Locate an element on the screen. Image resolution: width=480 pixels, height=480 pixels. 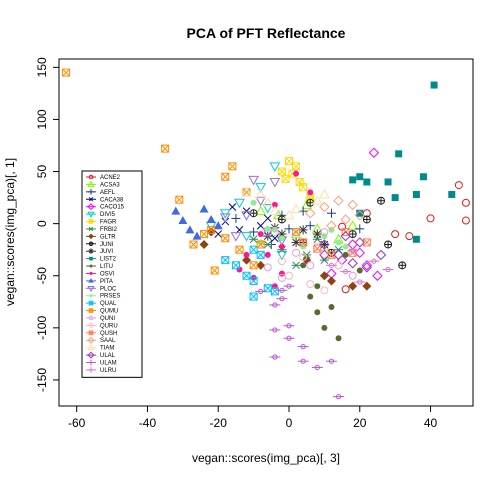
legend-item: LITU is located at coordinates (99, 267).